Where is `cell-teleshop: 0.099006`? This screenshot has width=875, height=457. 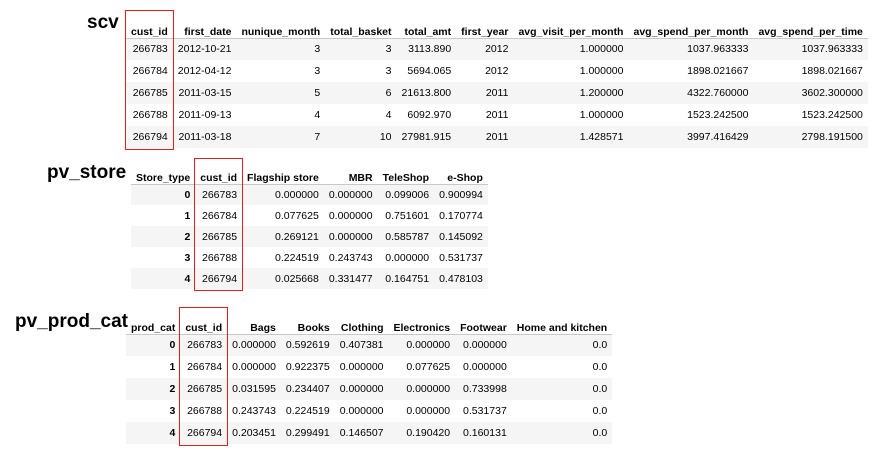
cell-teleshop: 0.099006 is located at coordinates (407, 194).